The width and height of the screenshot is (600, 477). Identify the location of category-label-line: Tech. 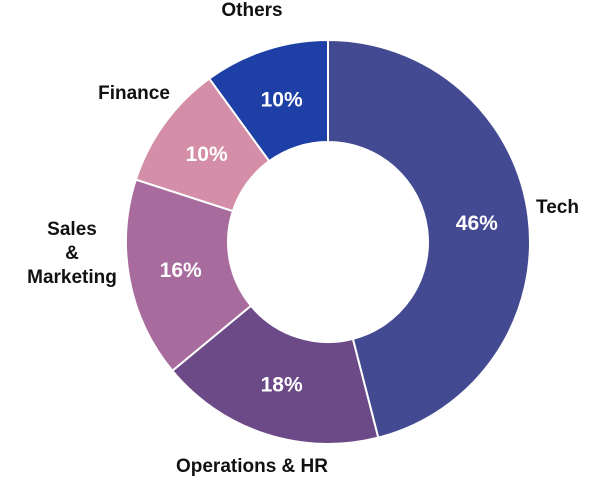
(557, 207).